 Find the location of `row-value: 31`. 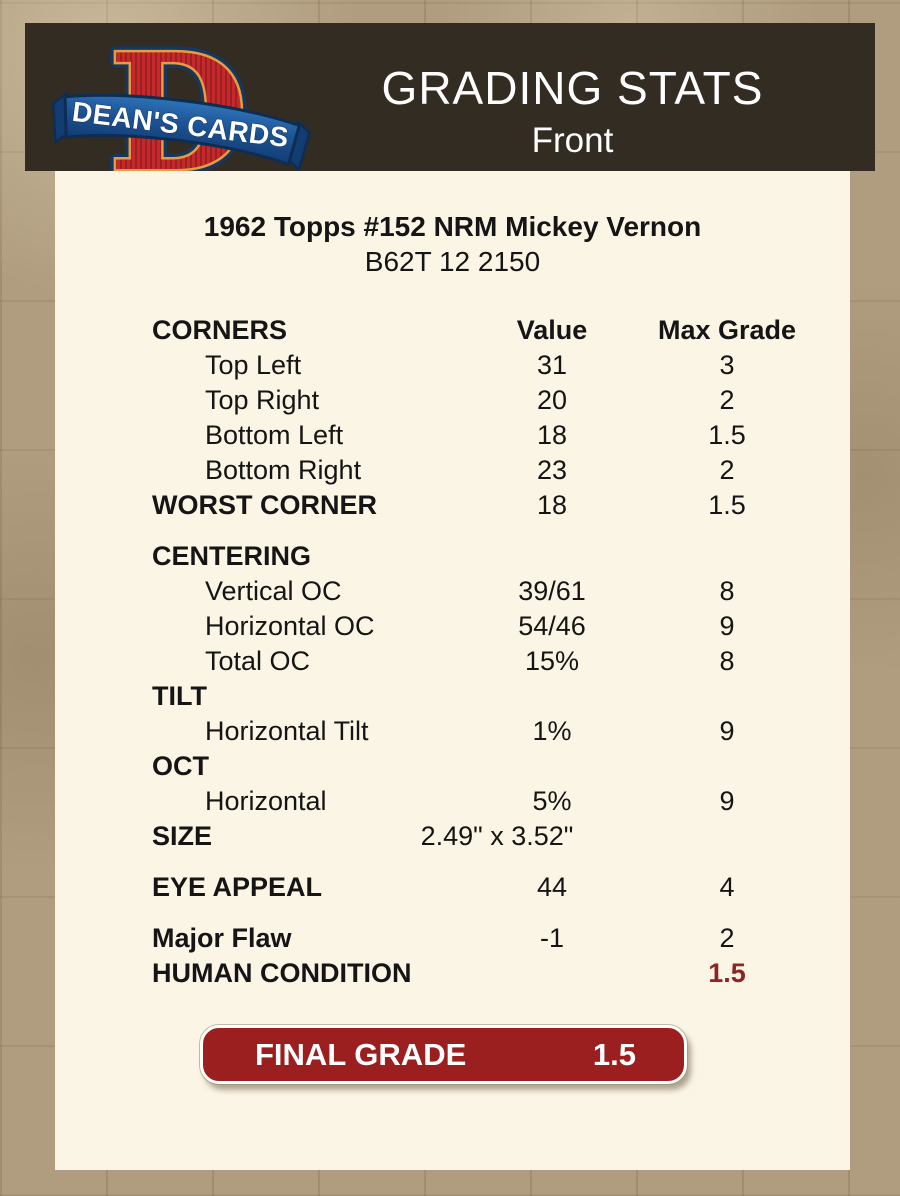

row-value: 31 is located at coordinates (552, 365).